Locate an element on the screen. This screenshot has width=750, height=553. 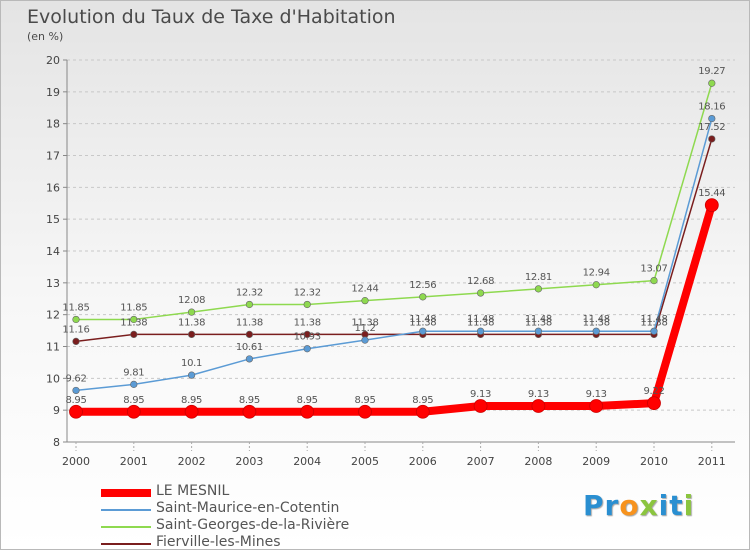
data-label: 12.44 is located at coordinates (364, 289).